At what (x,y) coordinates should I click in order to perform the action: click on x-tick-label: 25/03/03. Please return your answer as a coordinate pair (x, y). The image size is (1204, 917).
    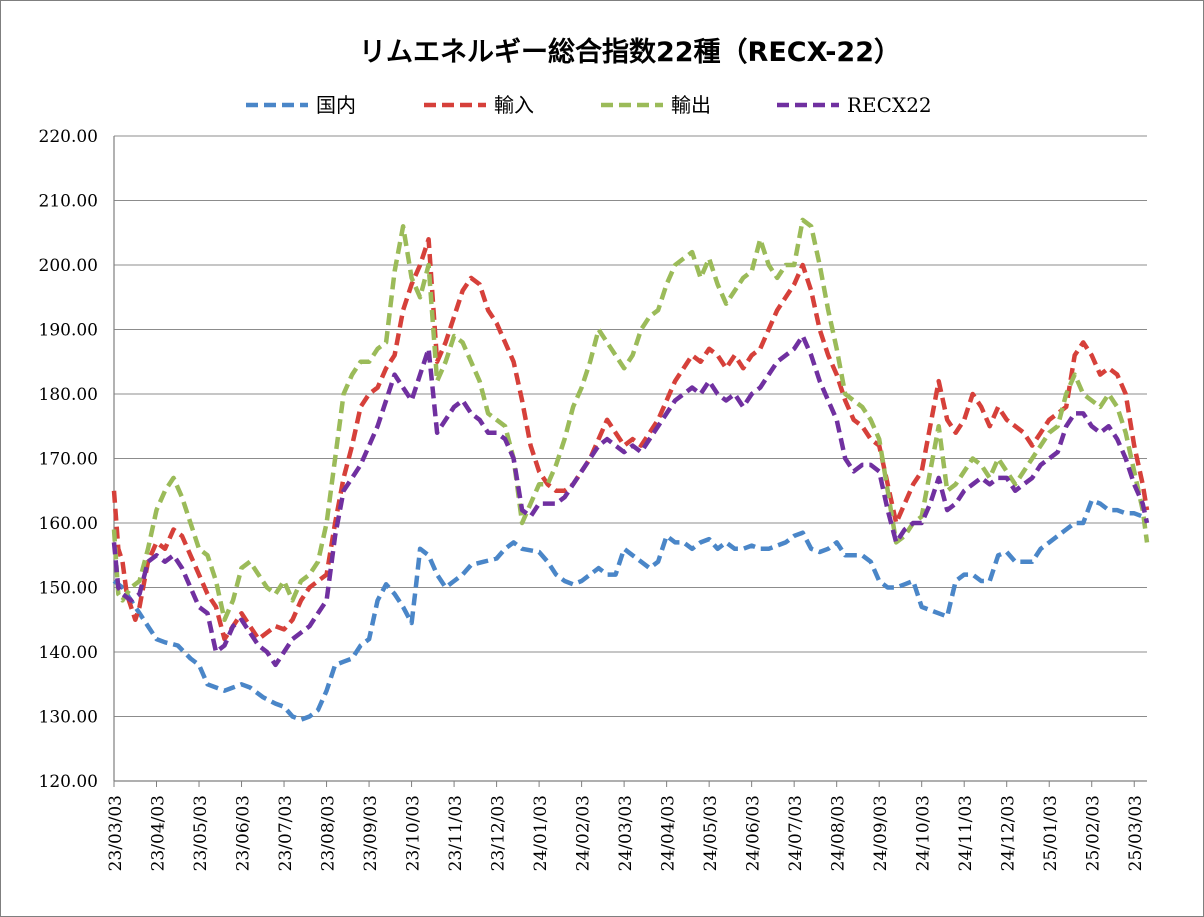
    Looking at the image, I should click on (1136, 833).